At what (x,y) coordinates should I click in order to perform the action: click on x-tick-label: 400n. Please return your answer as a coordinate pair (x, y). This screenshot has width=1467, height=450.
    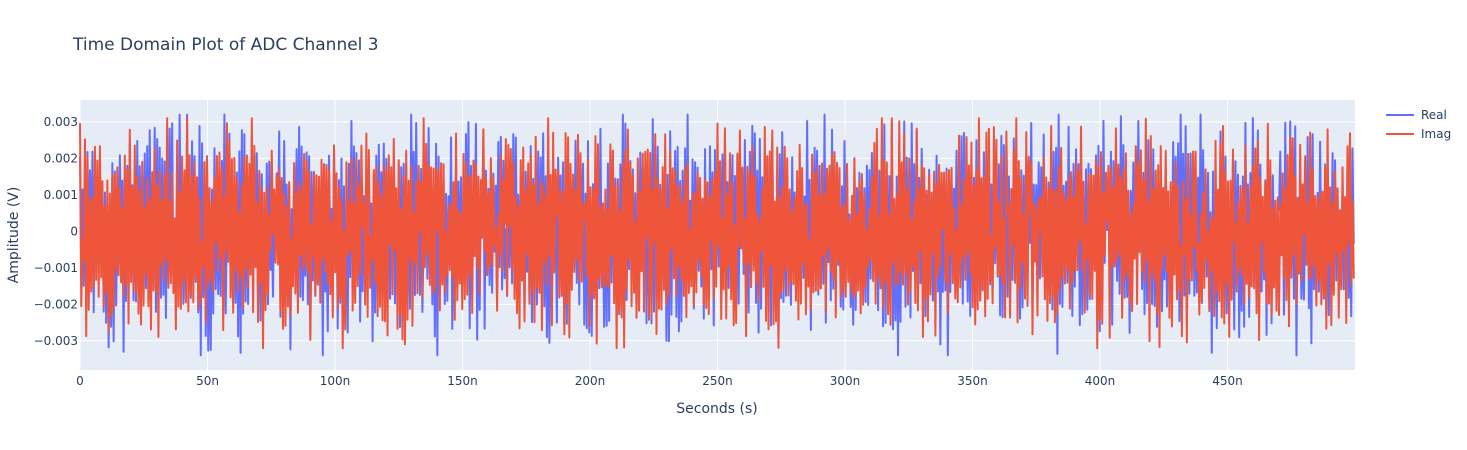
    Looking at the image, I should click on (1100, 381).